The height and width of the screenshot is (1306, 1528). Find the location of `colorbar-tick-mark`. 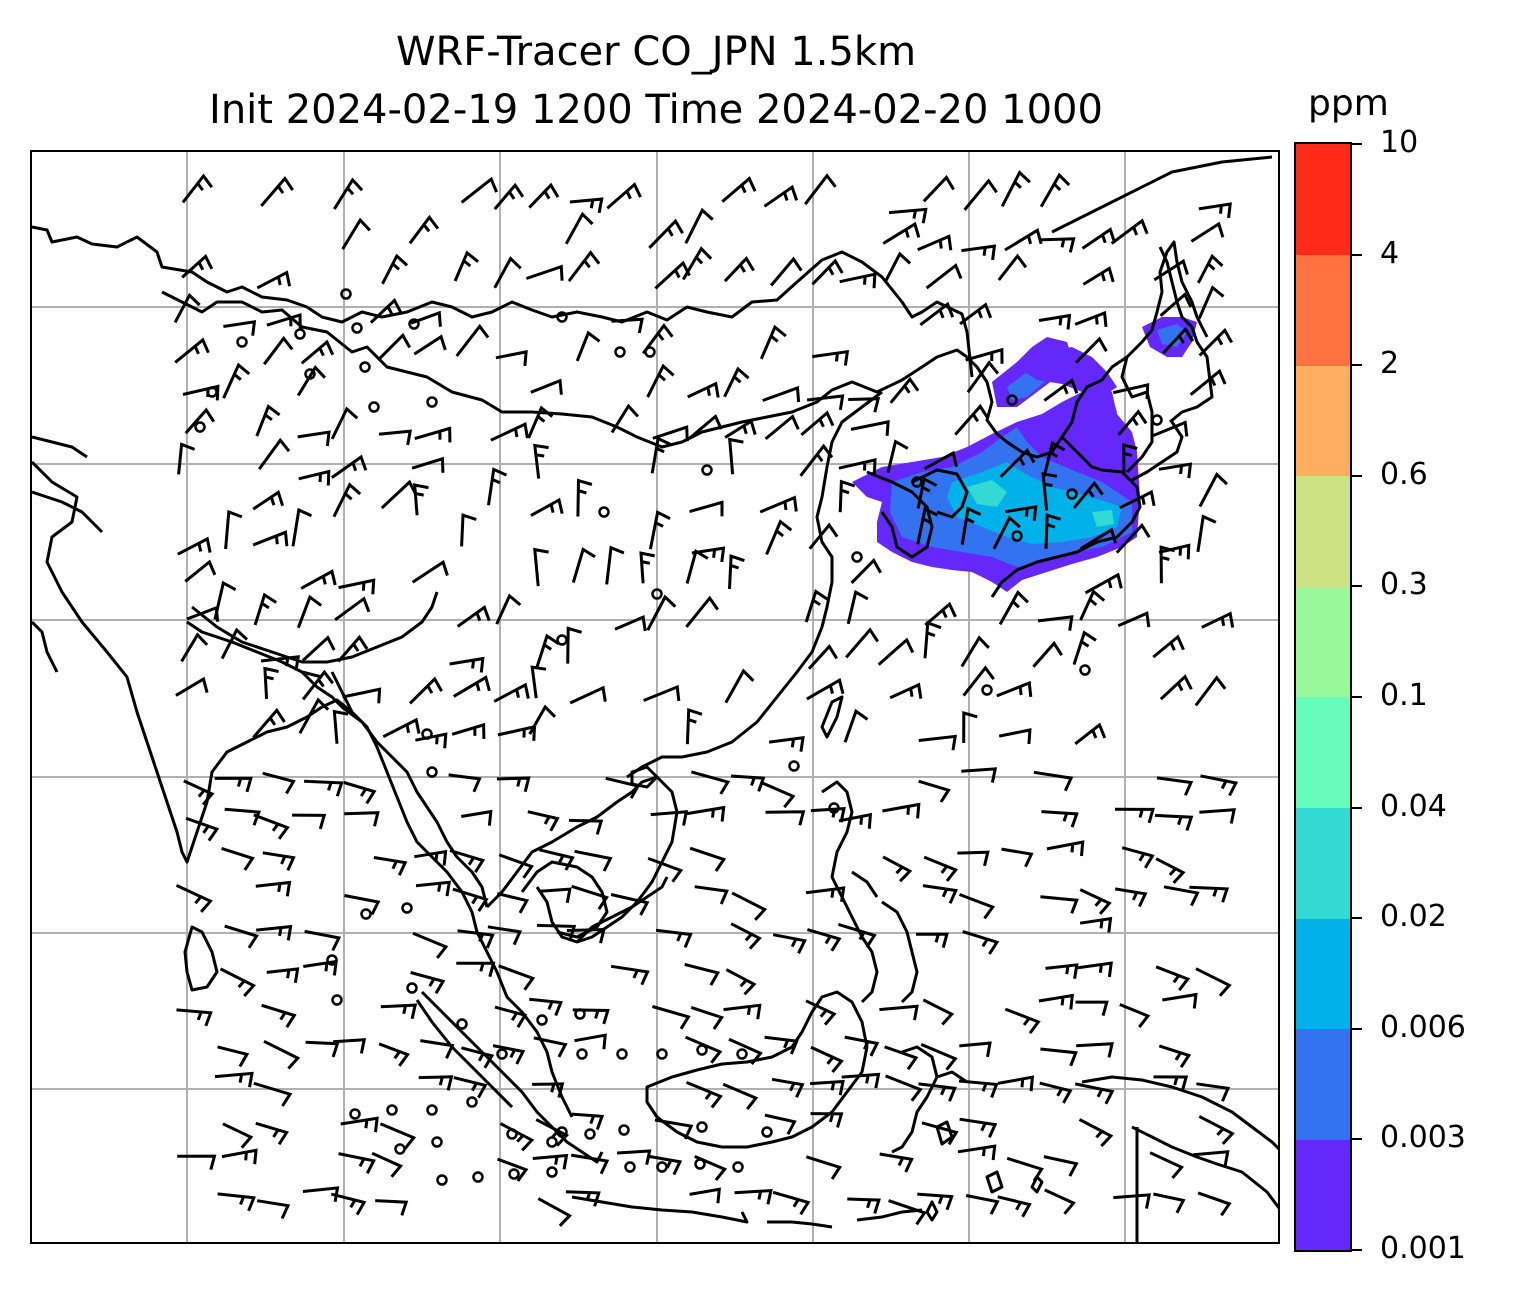

colorbar-tick-mark is located at coordinates (1357, 1139).